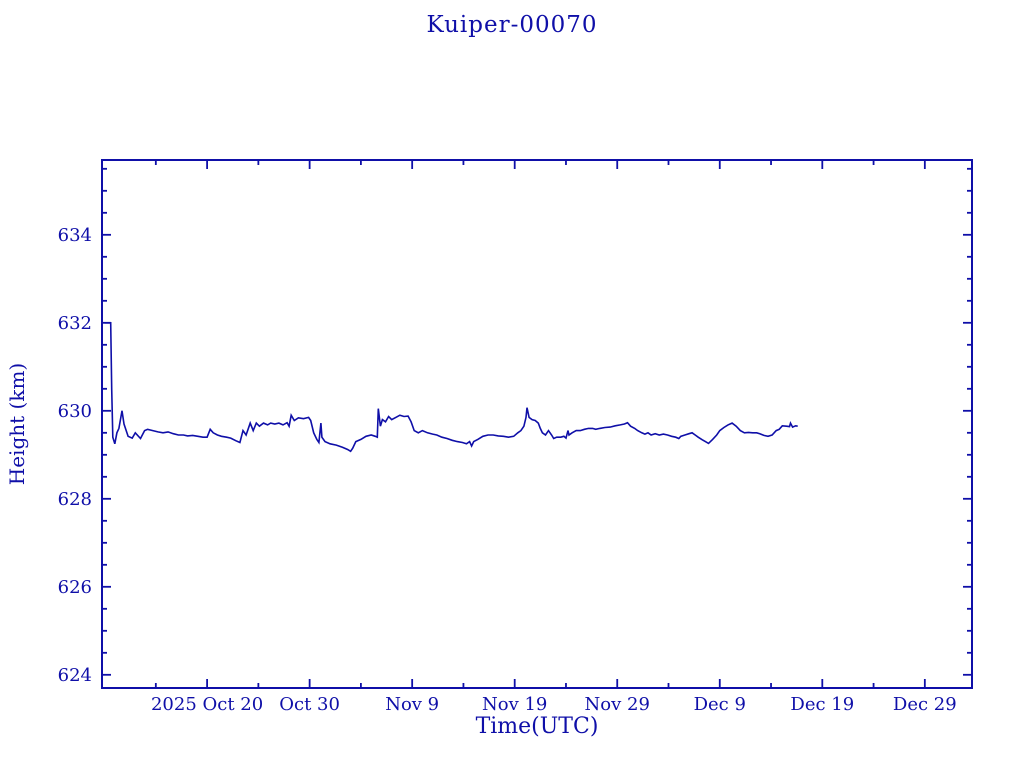 The image size is (1024, 768). Describe the element at coordinates (720, 704) in the screenshot. I see `x-tick-label: Dec 9` at that location.